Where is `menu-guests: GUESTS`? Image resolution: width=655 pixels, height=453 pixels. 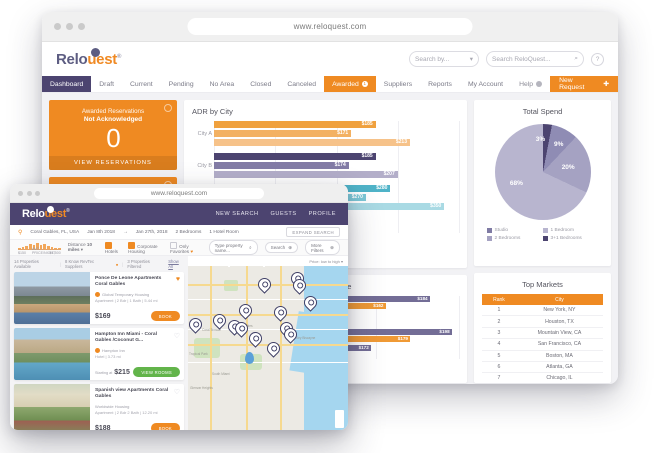 menu-guests: GUESTS is located at coordinates (283, 214).